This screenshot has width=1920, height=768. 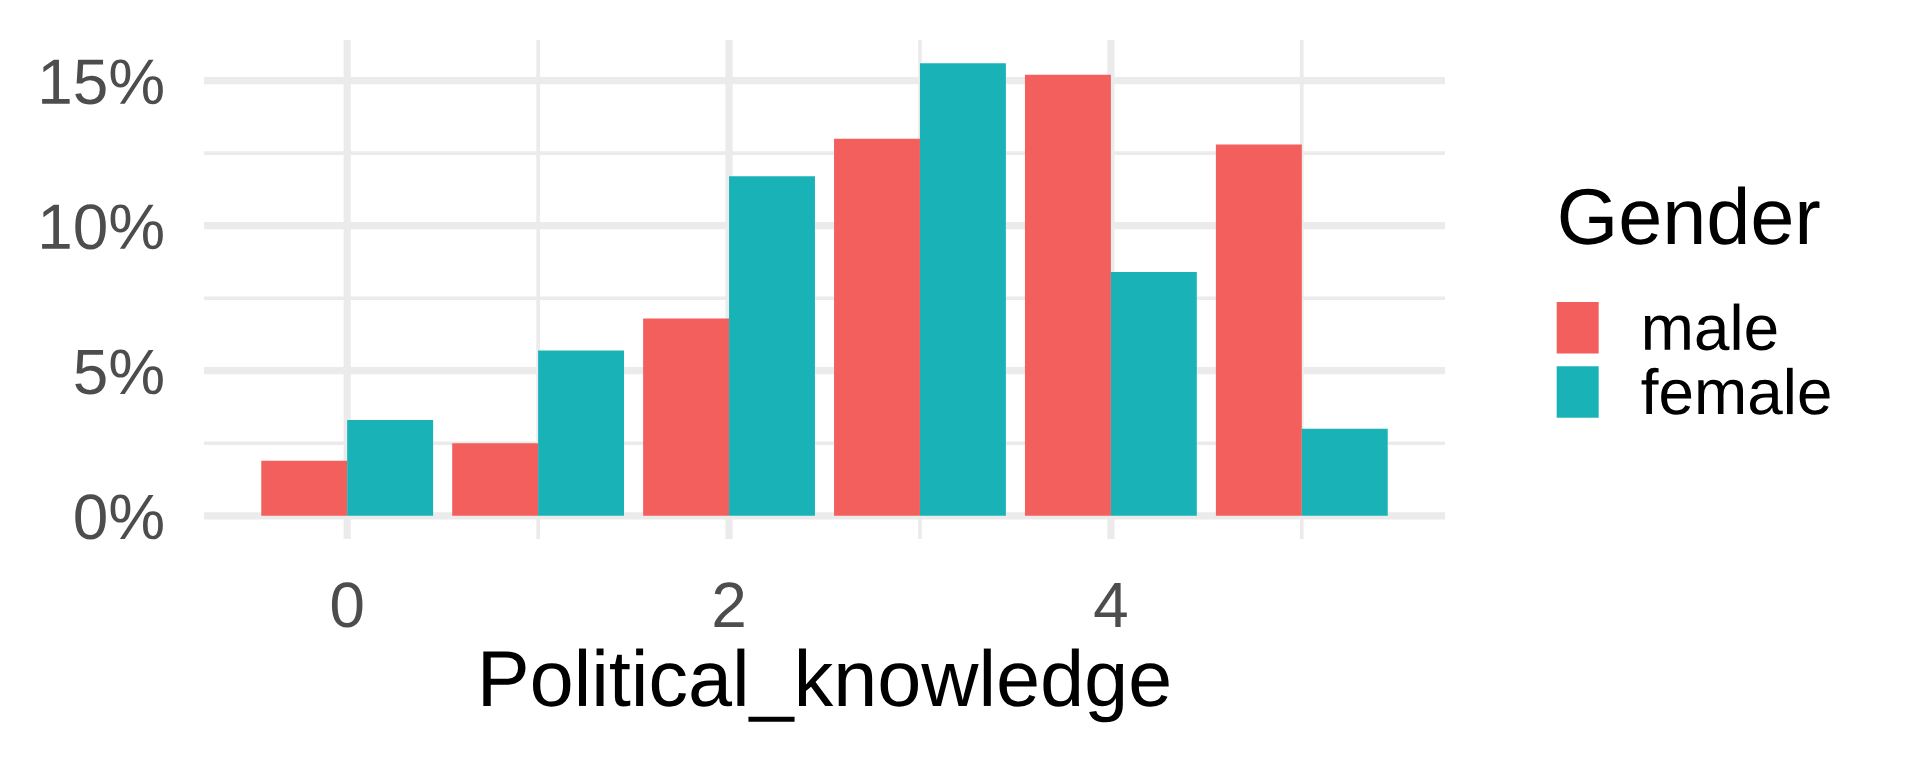 I want to click on legend-title: Gender, so click(x=1690, y=215).